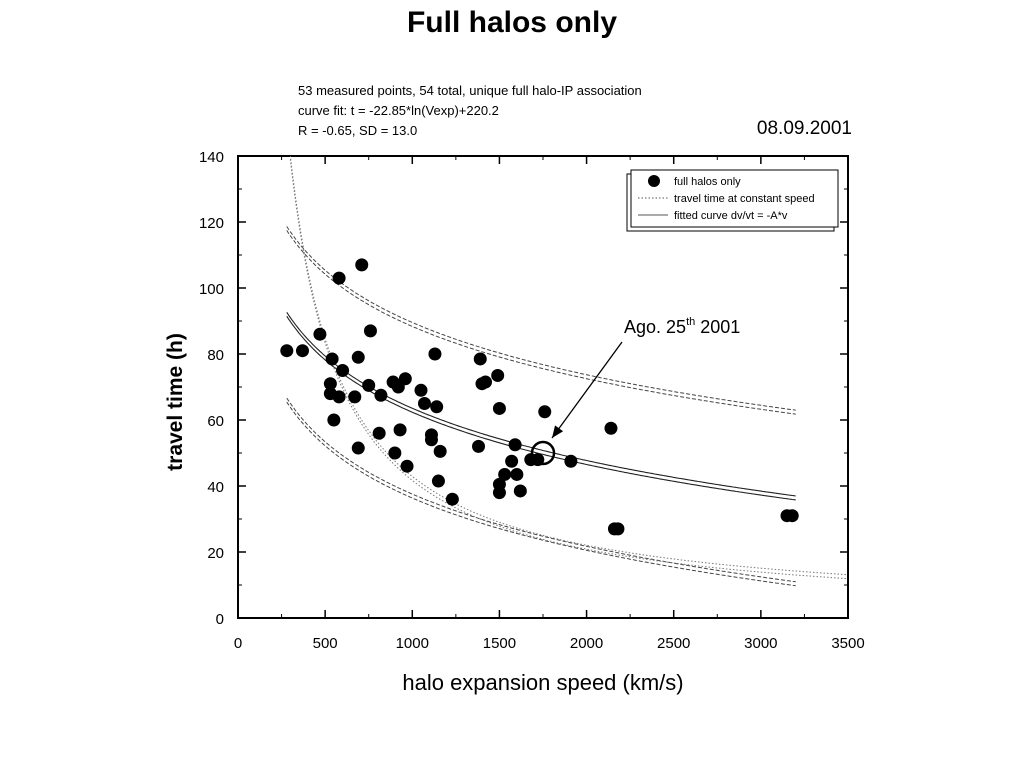  Describe the element at coordinates (542, 682) in the screenshot. I see `x-axis-title: halo expansion speed (km/s)` at that location.